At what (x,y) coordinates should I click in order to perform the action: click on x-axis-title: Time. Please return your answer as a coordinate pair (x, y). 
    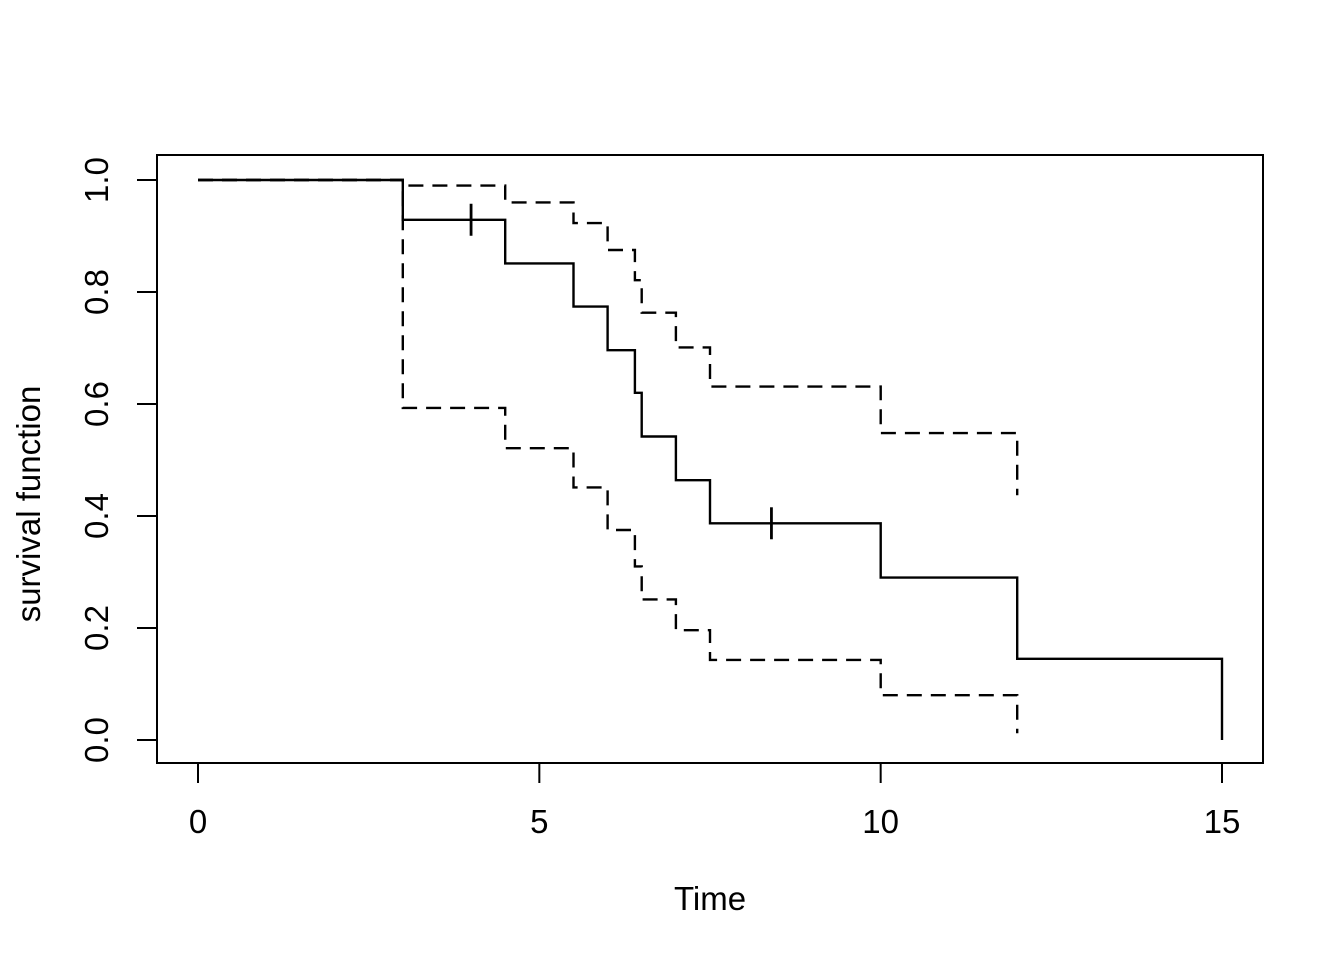
    Looking at the image, I should click on (710, 898).